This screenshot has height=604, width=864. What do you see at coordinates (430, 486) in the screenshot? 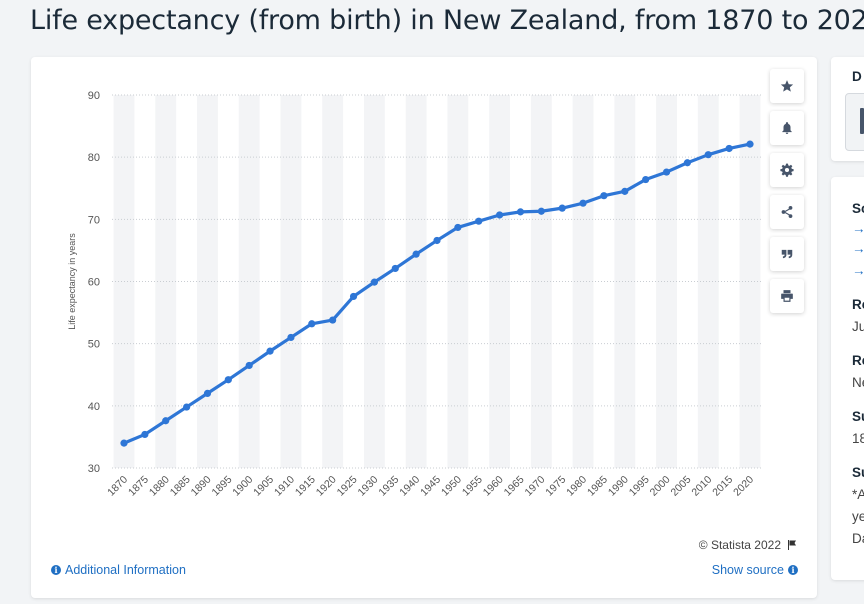
I see `x-tick-label: 1945` at bounding box center [430, 486].